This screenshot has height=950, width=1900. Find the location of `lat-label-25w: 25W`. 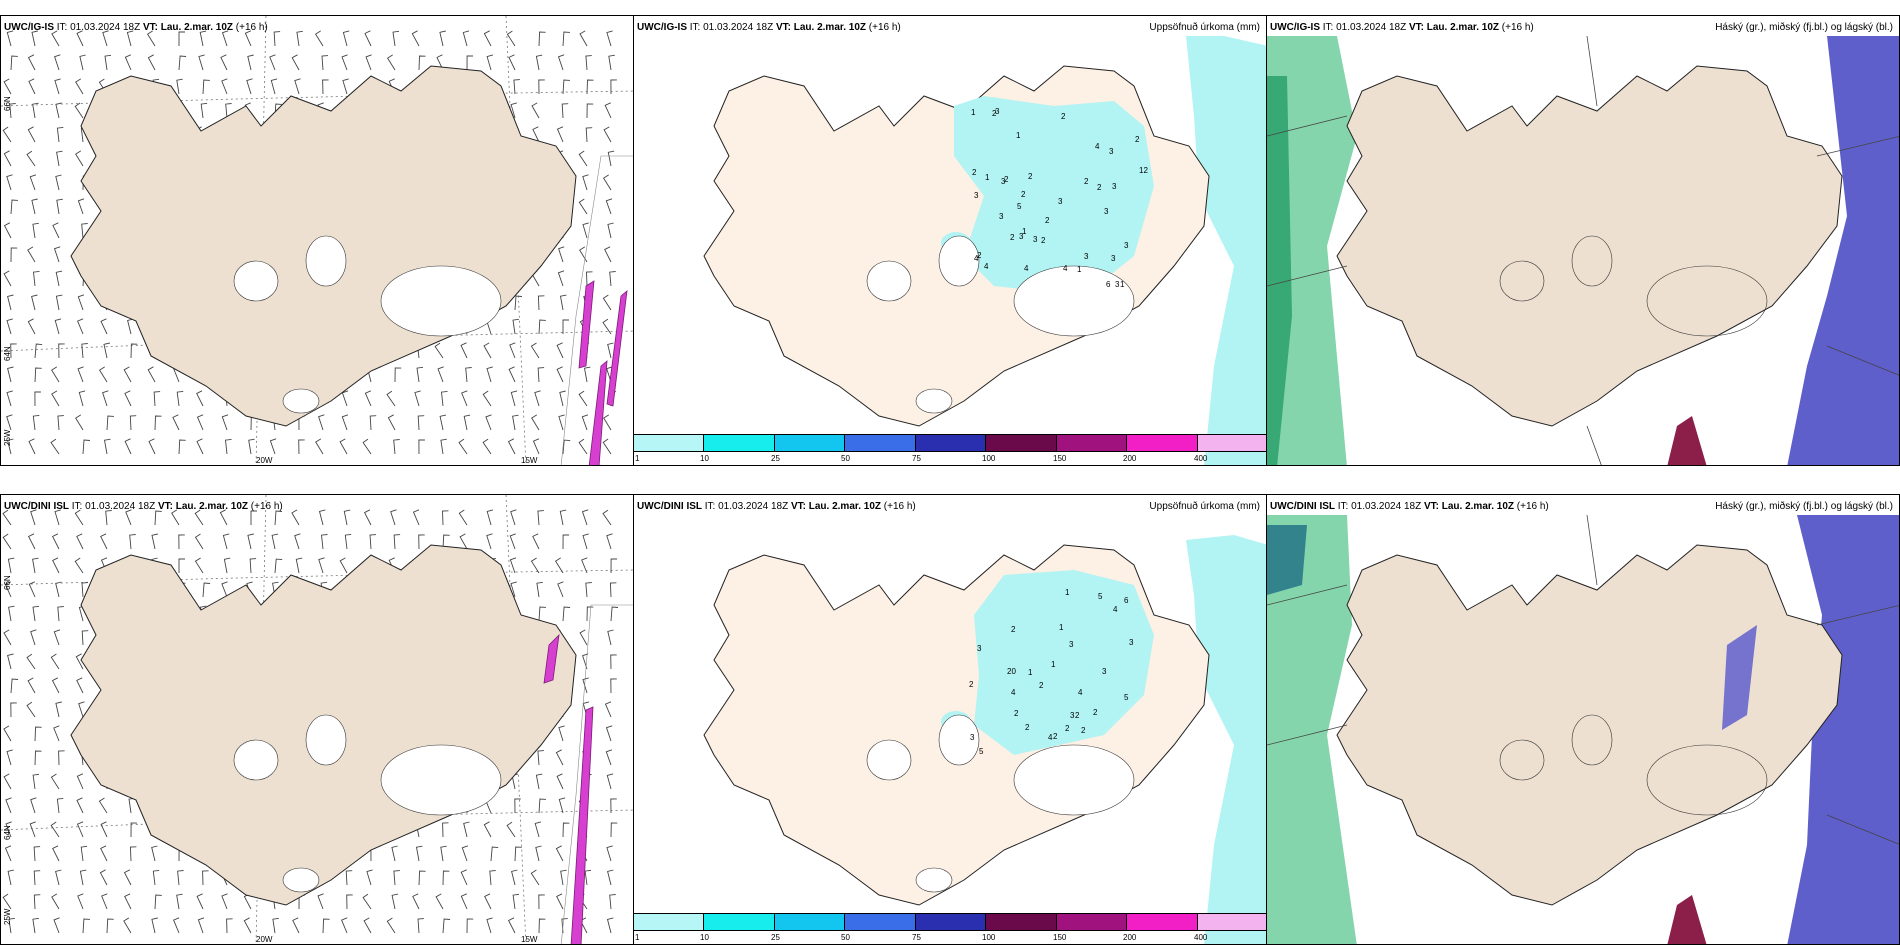

lat-label-25w: 25W is located at coordinates (7, 916).